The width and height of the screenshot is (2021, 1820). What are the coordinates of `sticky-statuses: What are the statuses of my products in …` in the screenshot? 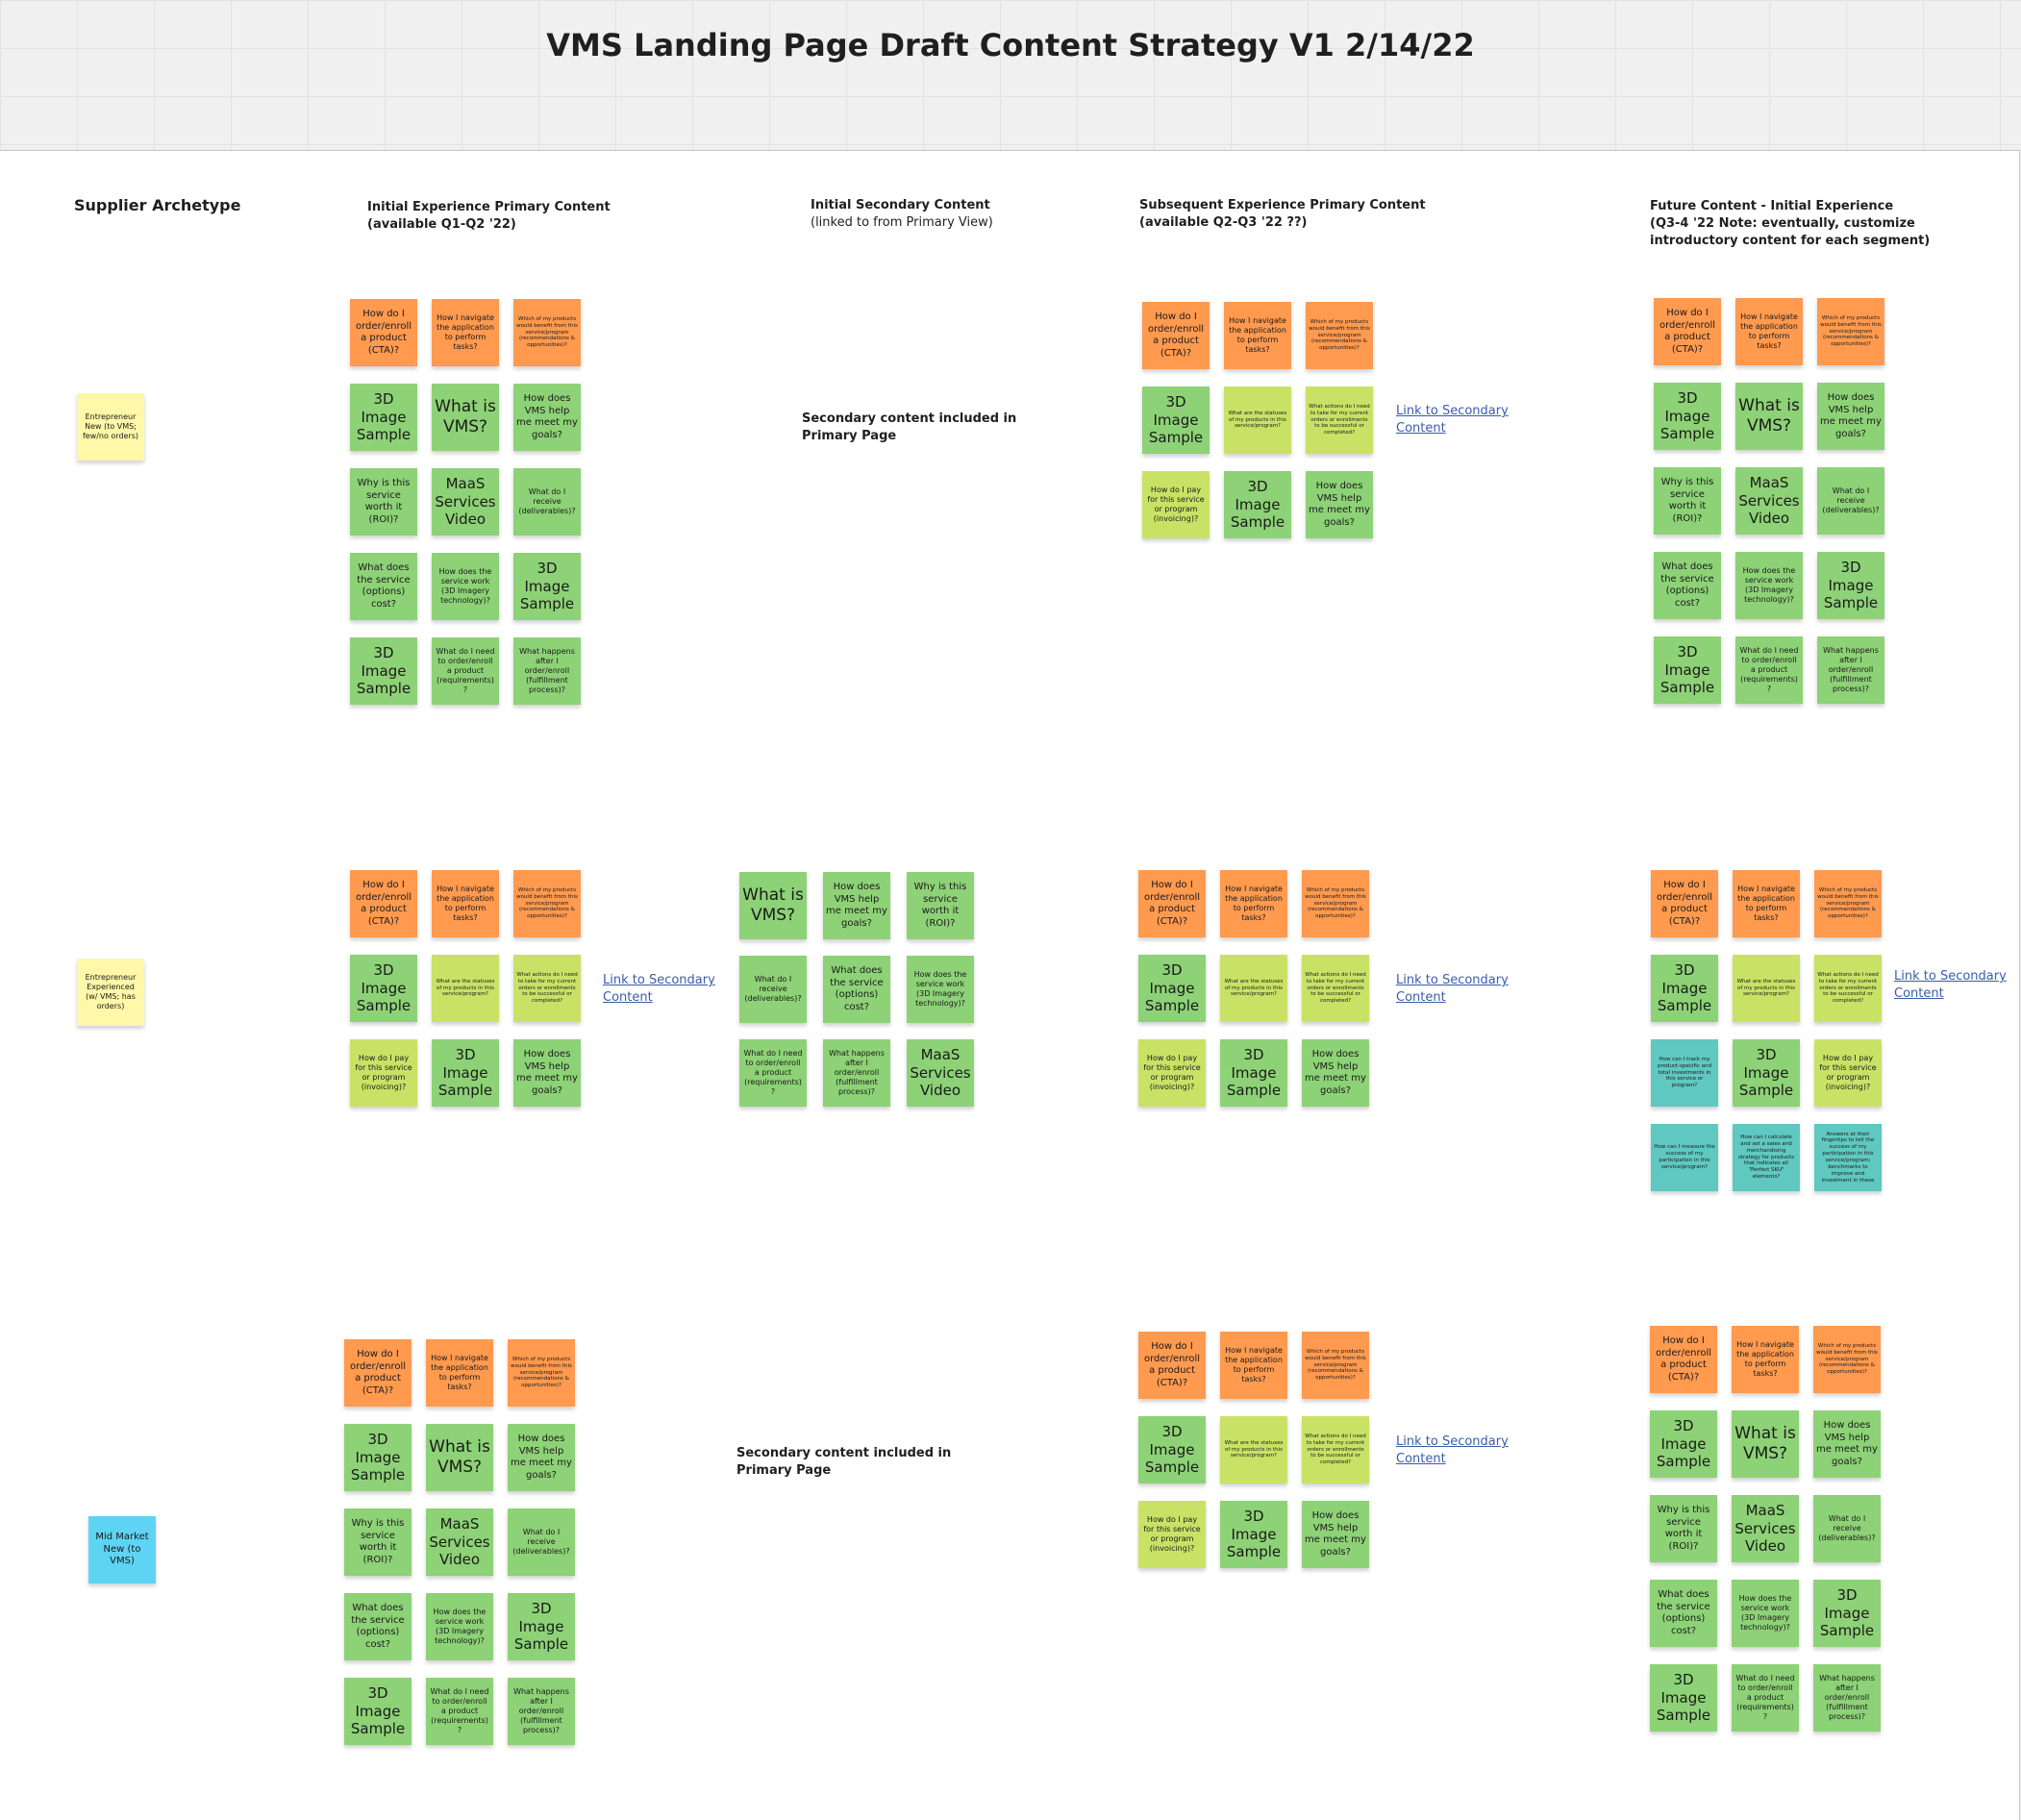 It's located at (1253, 1449).